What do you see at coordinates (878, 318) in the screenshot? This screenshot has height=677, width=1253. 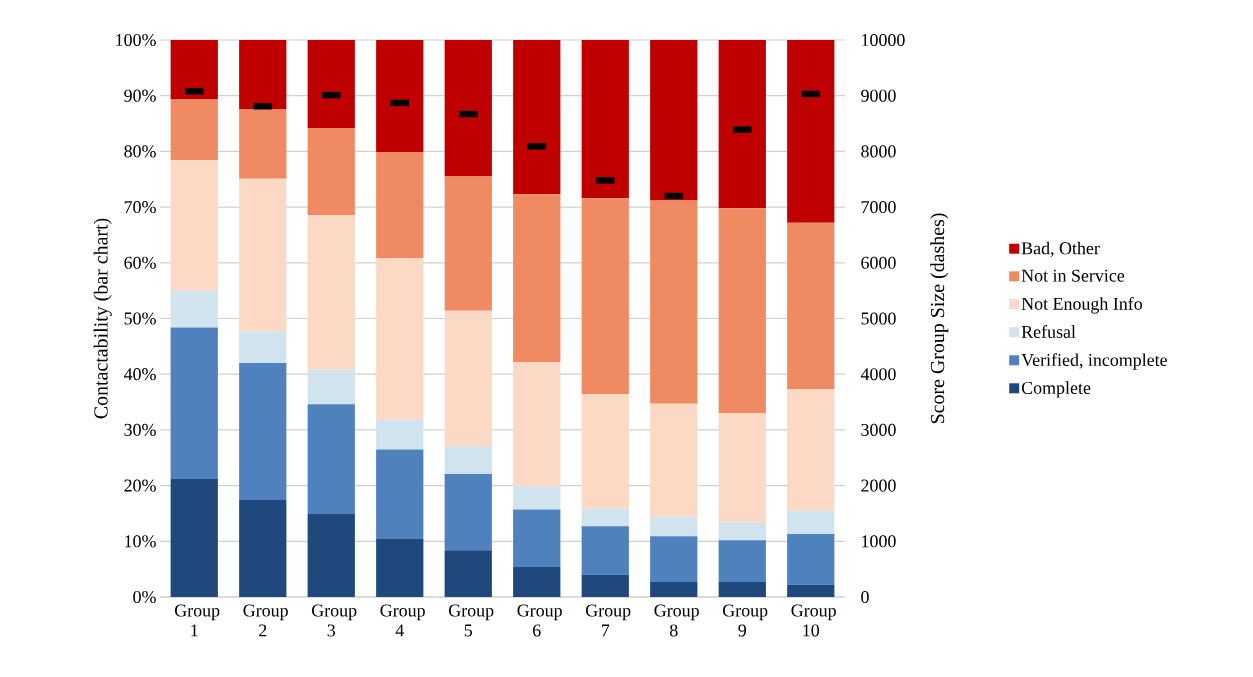 I see `y2-tick-label: 5000` at bounding box center [878, 318].